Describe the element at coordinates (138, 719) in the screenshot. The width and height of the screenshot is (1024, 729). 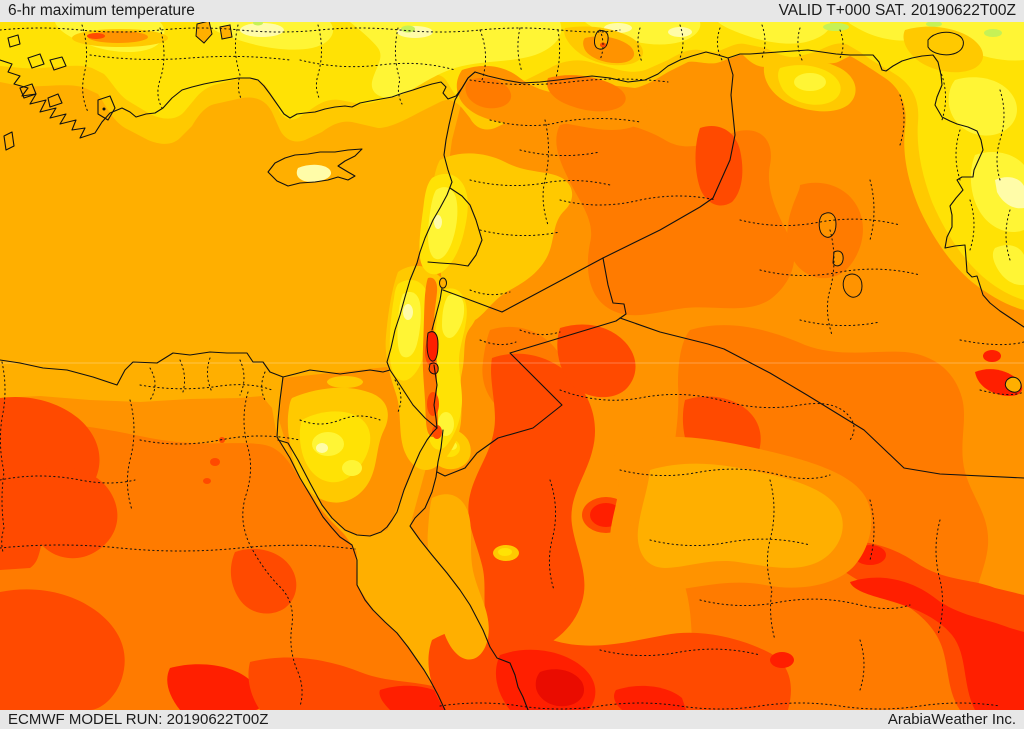
I see `model-run-label: ECMWF MODEL RUN: 20190622T00Z` at that location.